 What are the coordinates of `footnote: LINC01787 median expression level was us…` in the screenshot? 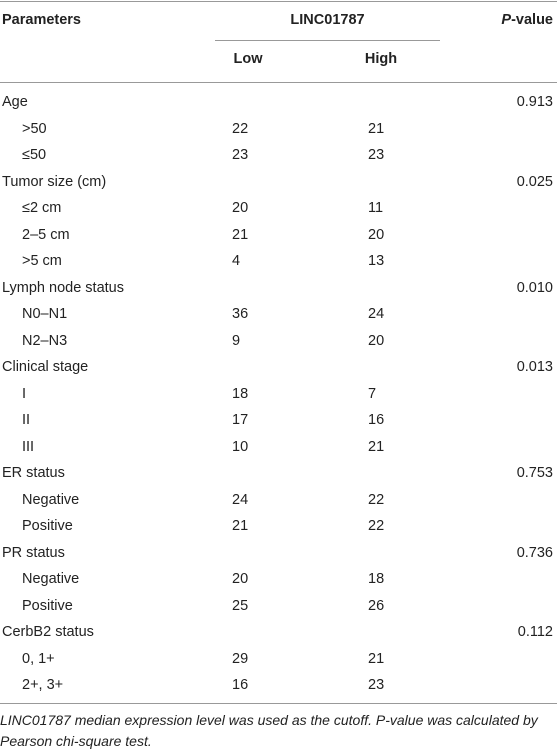 It's located at (269, 730).